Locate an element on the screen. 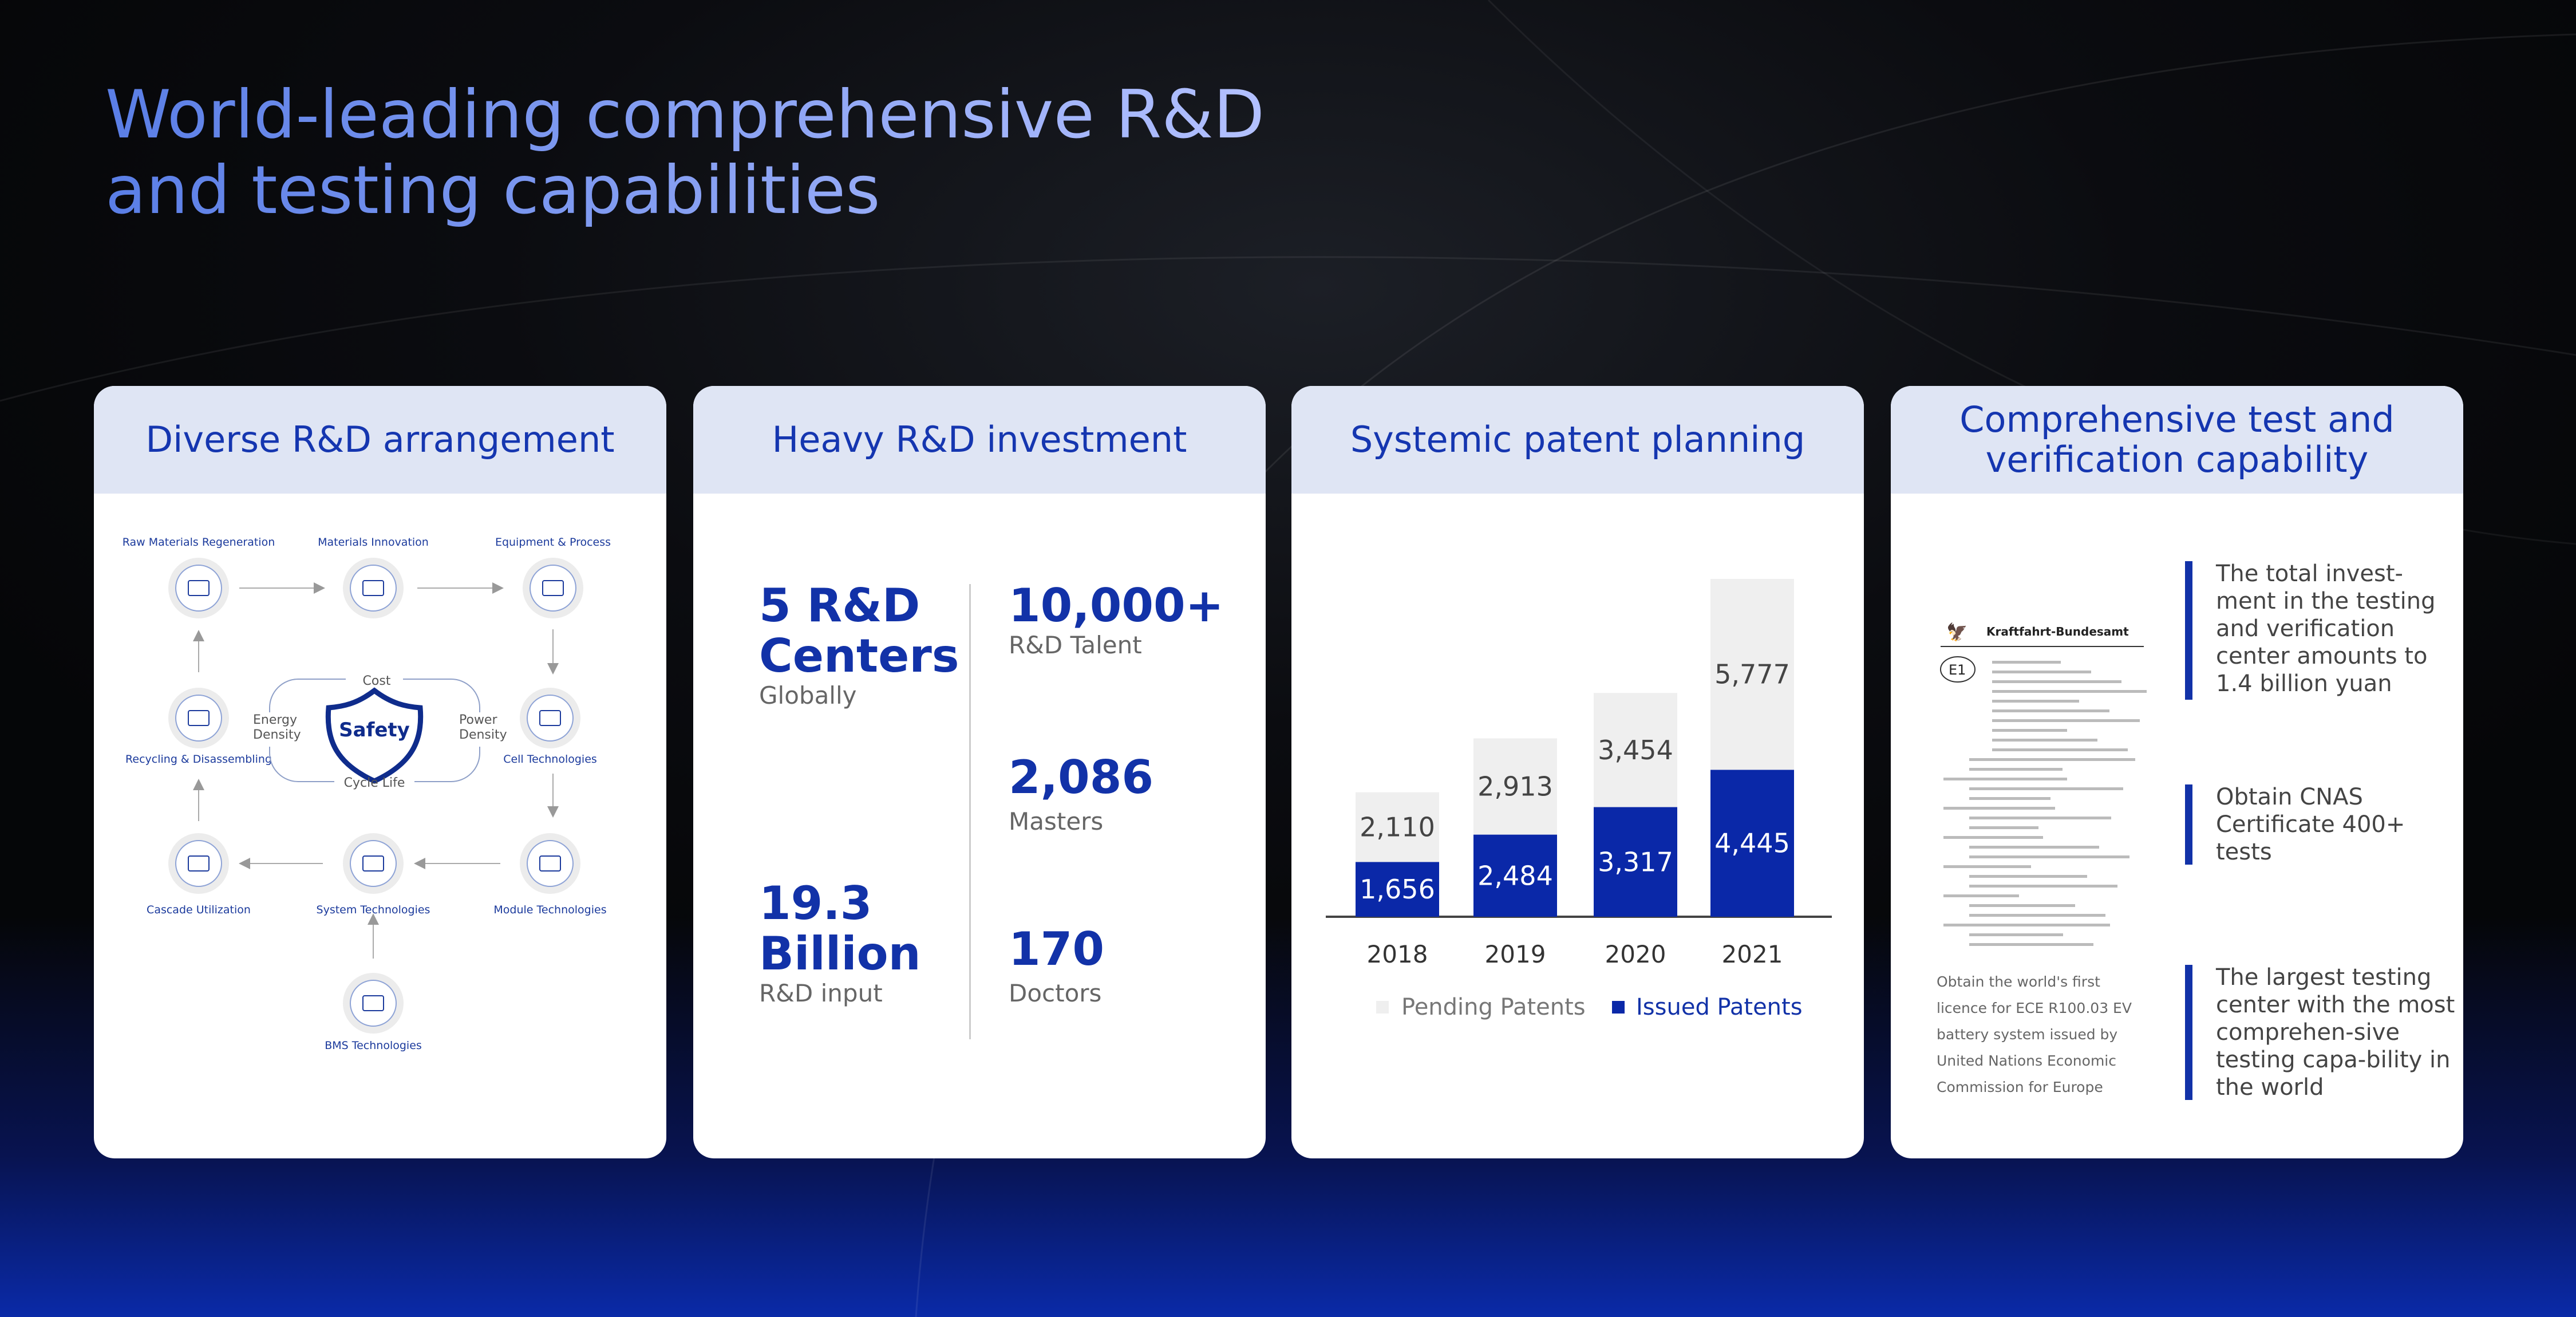  card-header: Heavy R&D investment is located at coordinates (979, 440).